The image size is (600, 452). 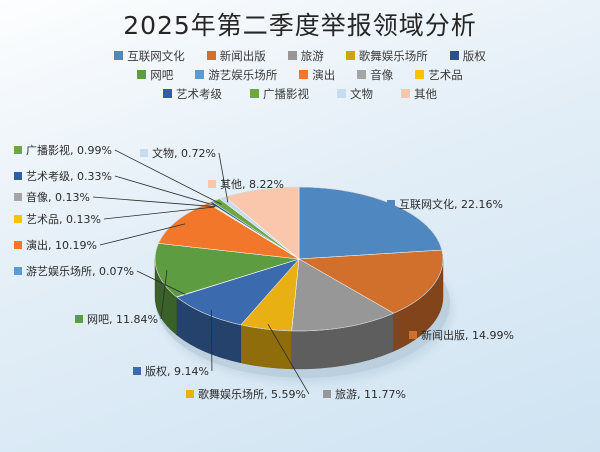 What do you see at coordinates (393, 55) in the screenshot?
I see `legend-label: 歌舞娱乐场所` at bounding box center [393, 55].